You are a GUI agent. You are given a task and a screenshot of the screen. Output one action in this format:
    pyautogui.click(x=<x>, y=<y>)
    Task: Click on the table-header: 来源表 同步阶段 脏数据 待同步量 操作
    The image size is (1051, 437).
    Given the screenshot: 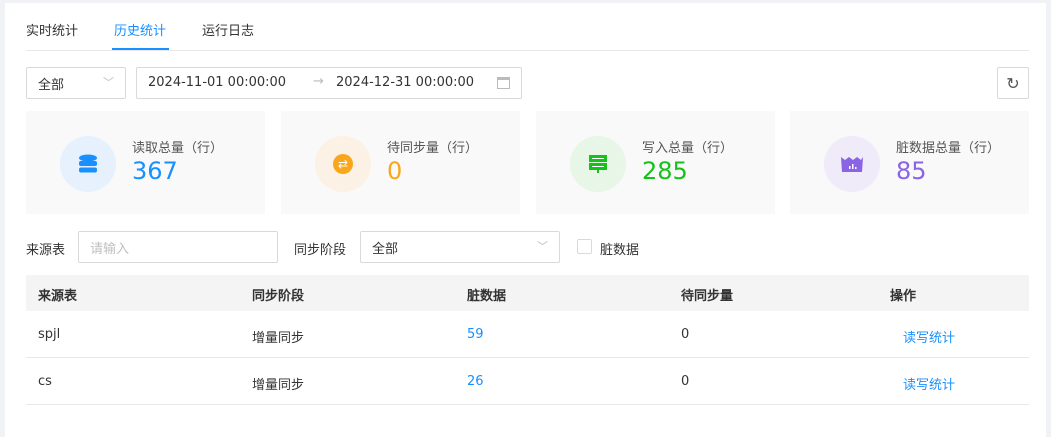 What is the action you would take?
    pyautogui.click(x=527, y=293)
    